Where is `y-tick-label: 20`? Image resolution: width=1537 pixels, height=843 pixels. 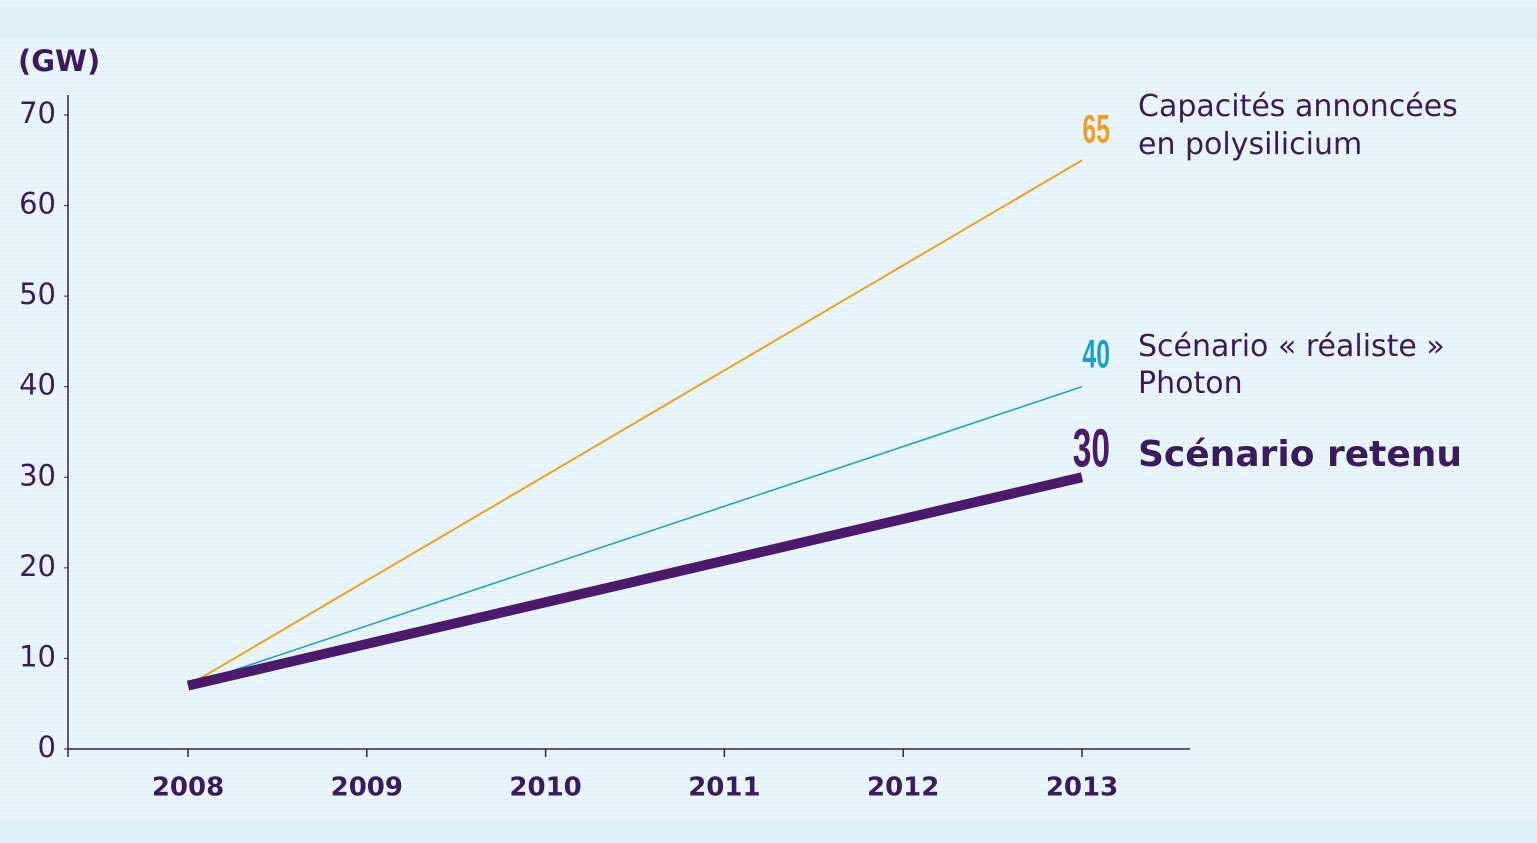
y-tick-label: 20 is located at coordinates (37, 566).